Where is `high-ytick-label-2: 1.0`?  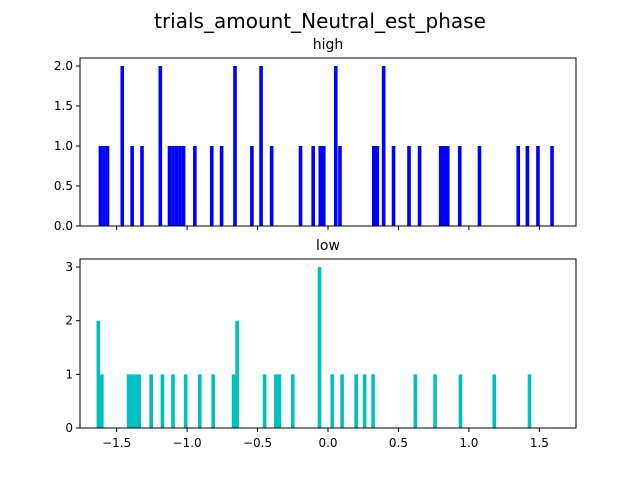 high-ytick-label-2: 1.0 is located at coordinates (63, 146).